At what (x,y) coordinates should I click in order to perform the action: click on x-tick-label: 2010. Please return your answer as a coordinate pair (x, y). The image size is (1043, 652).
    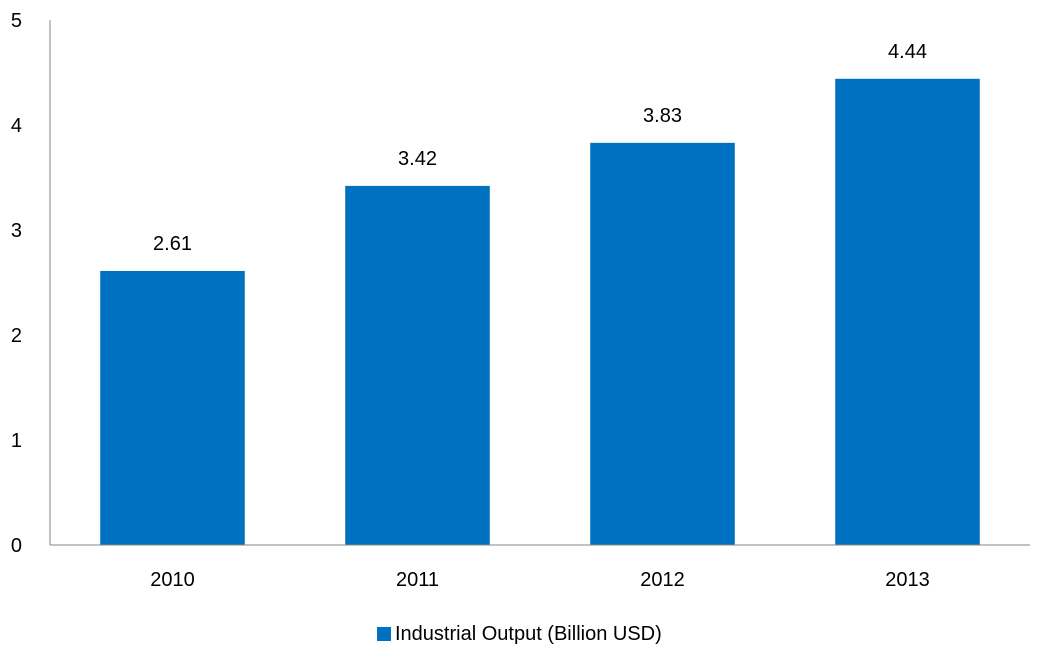
    Looking at the image, I should click on (172, 580).